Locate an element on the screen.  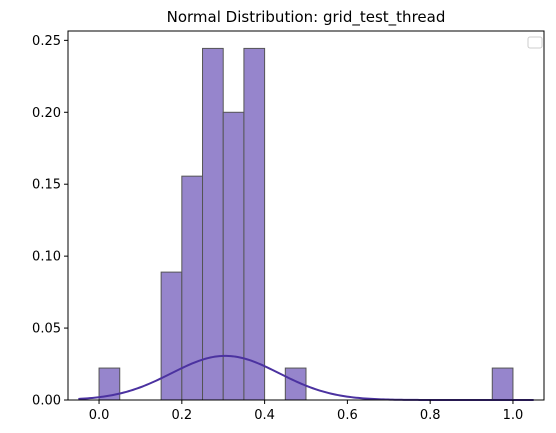
legend-box is located at coordinates (535, 42).